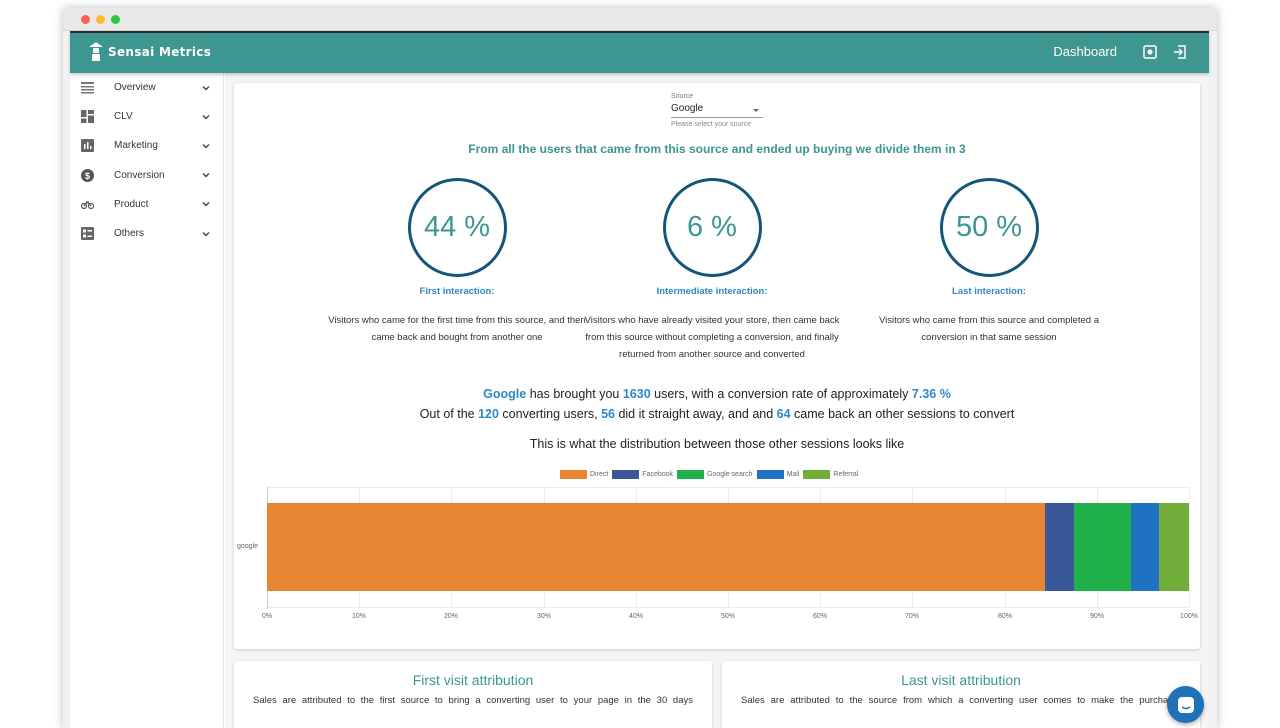  I want to click on bar-chart-icon, so click(87, 146).